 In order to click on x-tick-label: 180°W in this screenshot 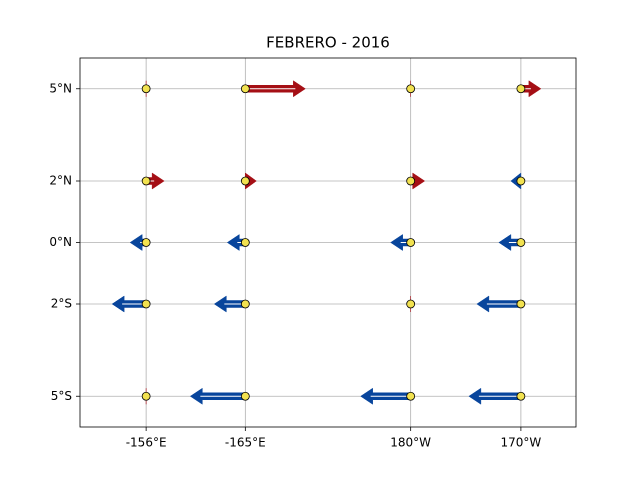, I will do `click(410, 443)`.